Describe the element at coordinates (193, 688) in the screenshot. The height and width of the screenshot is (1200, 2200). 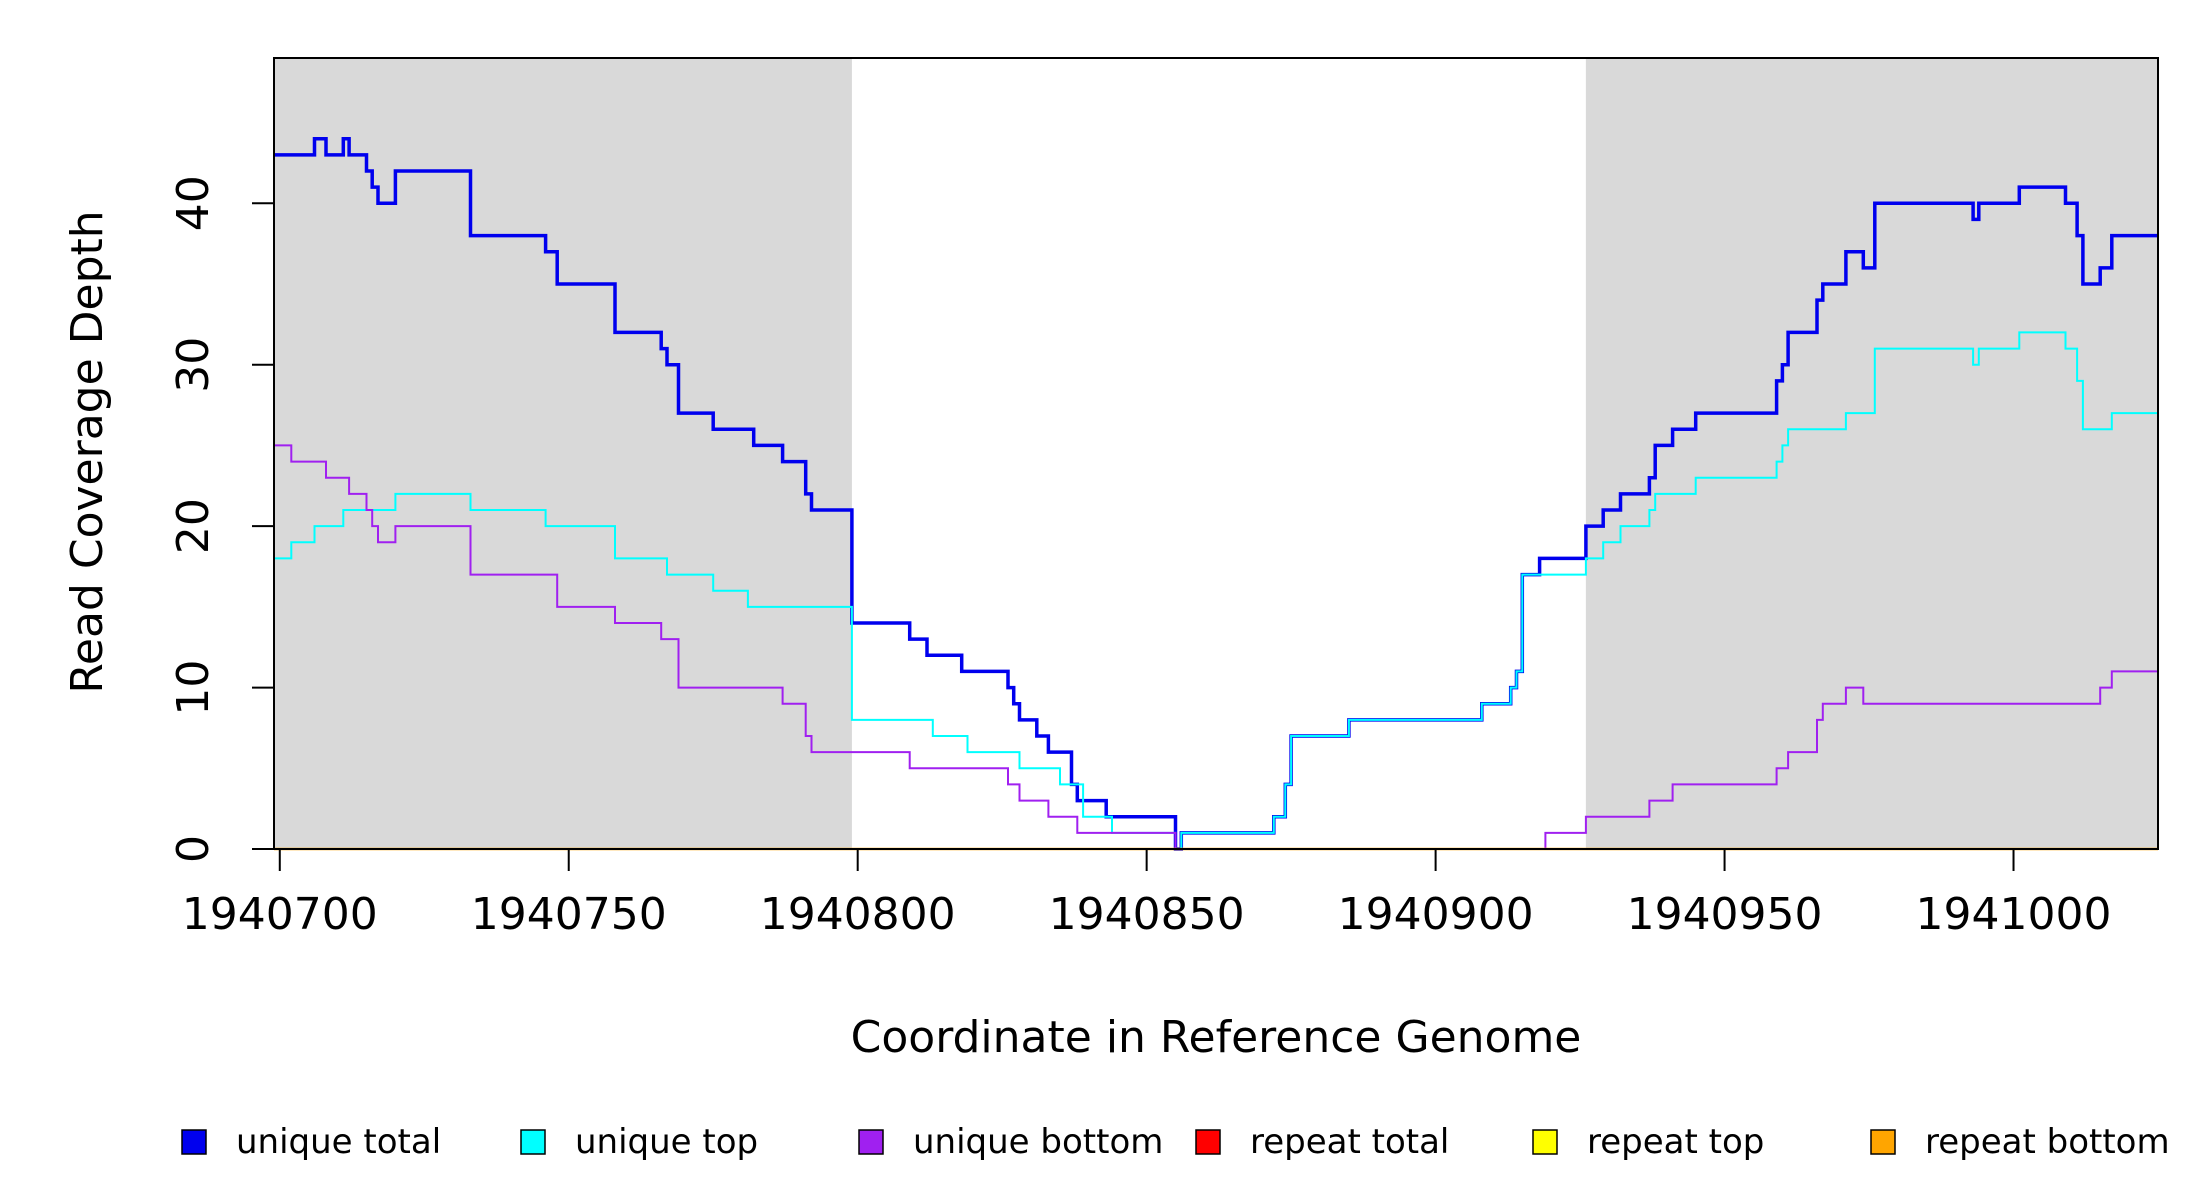
I see `y-tick-label: 10` at that location.